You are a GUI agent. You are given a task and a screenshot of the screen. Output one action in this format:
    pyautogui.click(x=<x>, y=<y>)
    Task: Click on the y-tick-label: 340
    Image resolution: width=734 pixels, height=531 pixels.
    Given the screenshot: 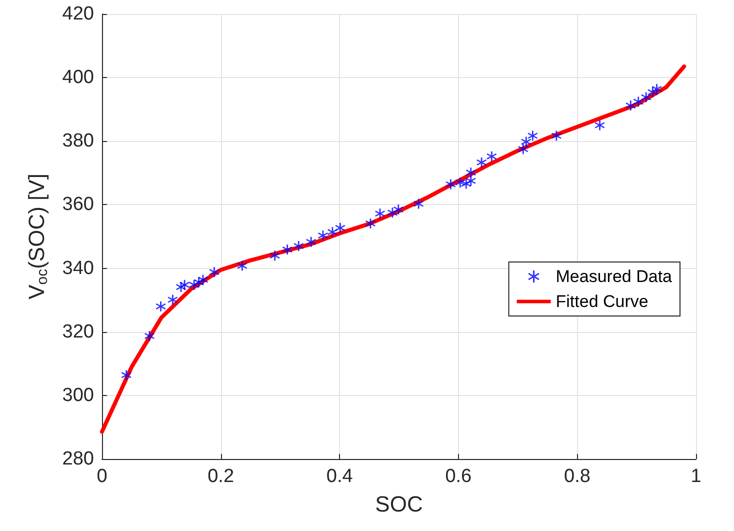 What is the action you would take?
    pyautogui.click(x=78, y=268)
    